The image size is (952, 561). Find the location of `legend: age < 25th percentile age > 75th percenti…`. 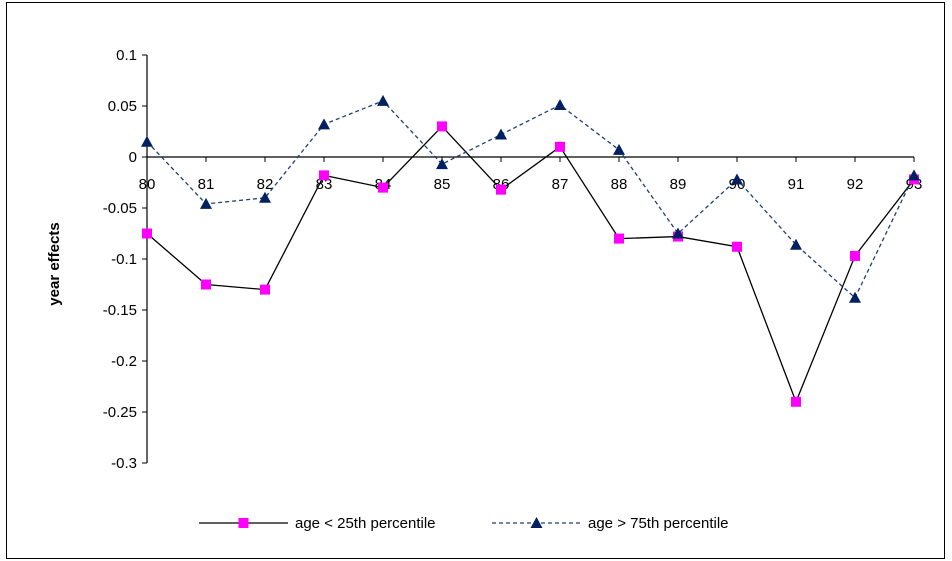

legend: age < 25th percentile age > 75th percenti… is located at coordinates (464, 523).